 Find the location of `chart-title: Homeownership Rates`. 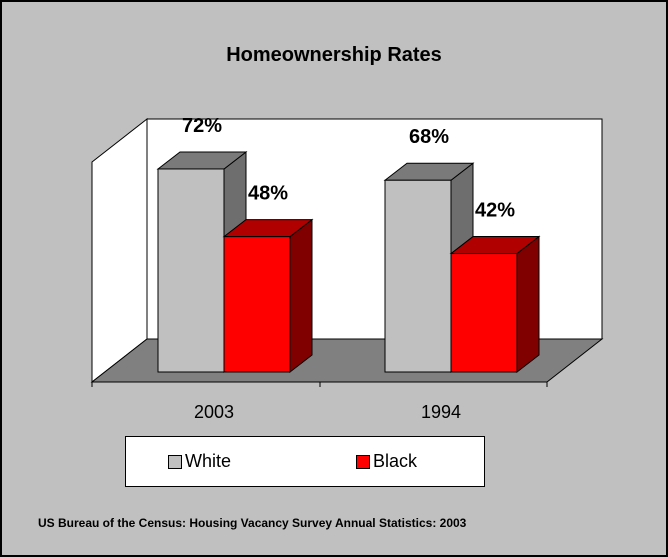

chart-title: Homeownership Rates is located at coordinates (334, 55).